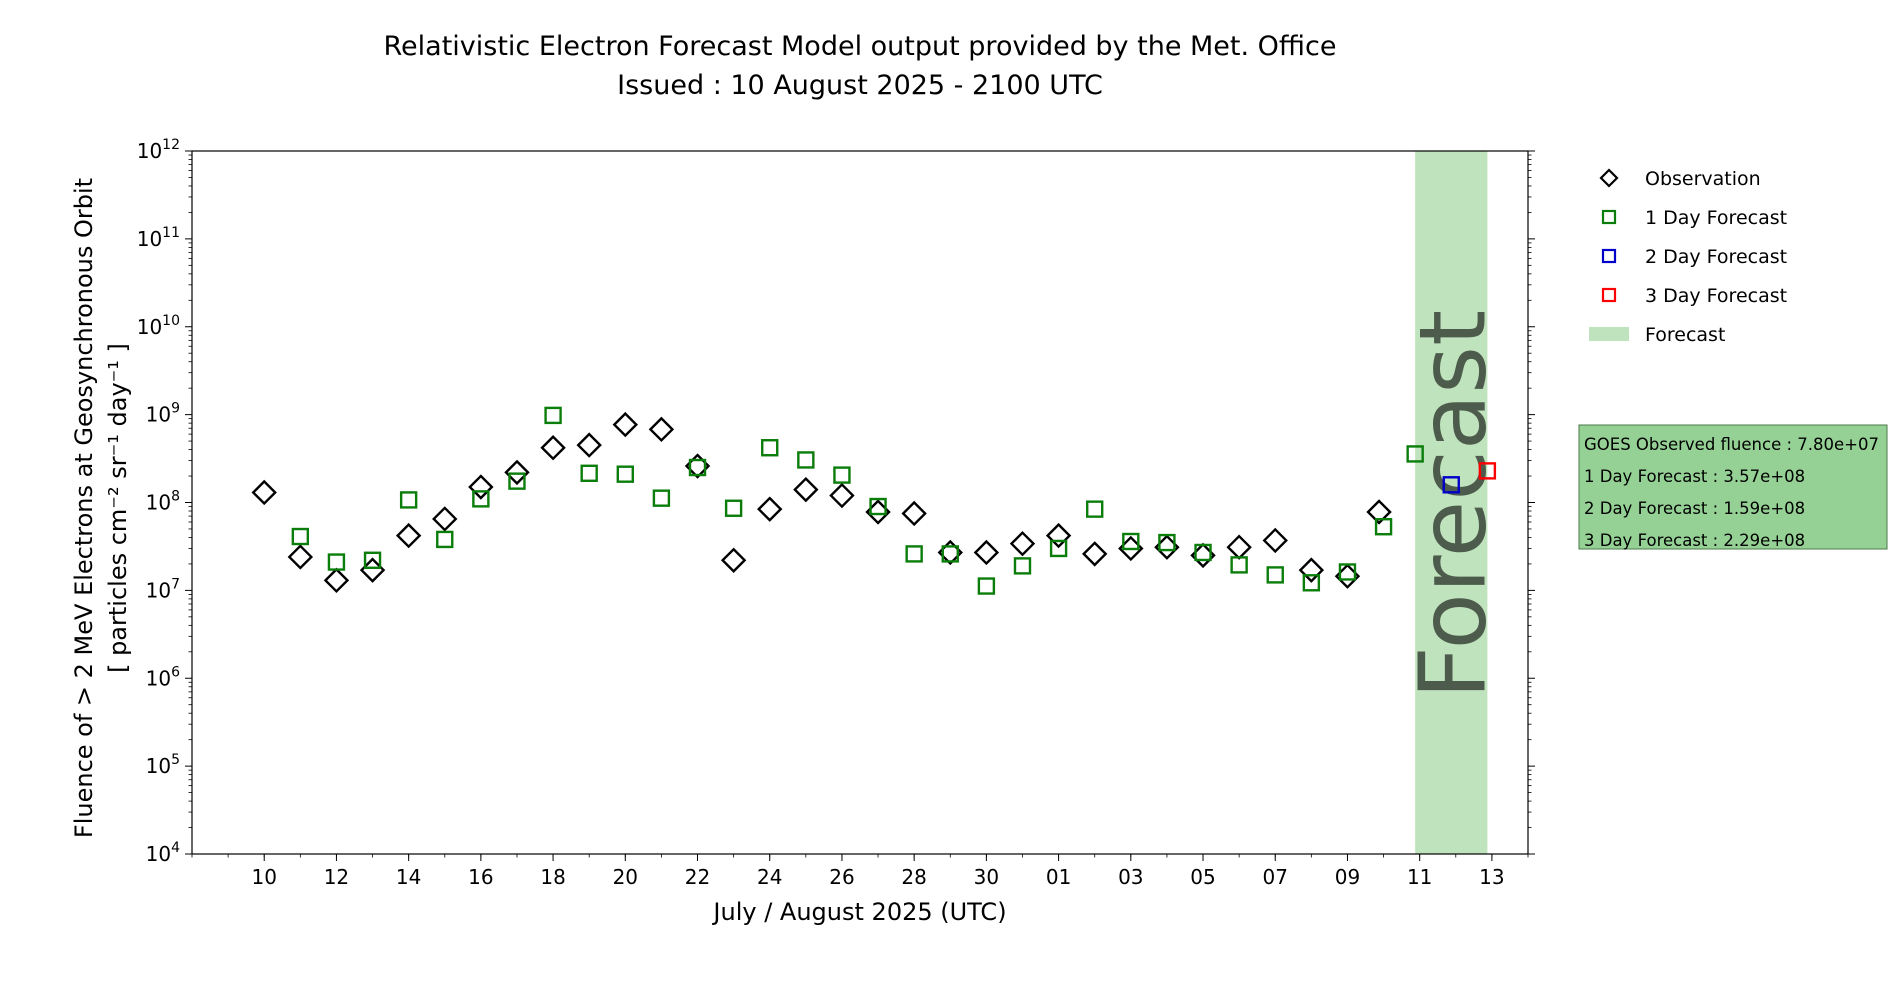 Image resolution: width=1900 pixels, height=1004 pixels. What do you see at coordinates (408, 877) in the screenshot?
I see `x-tick-label: 14` at bounding box center [408, 877].